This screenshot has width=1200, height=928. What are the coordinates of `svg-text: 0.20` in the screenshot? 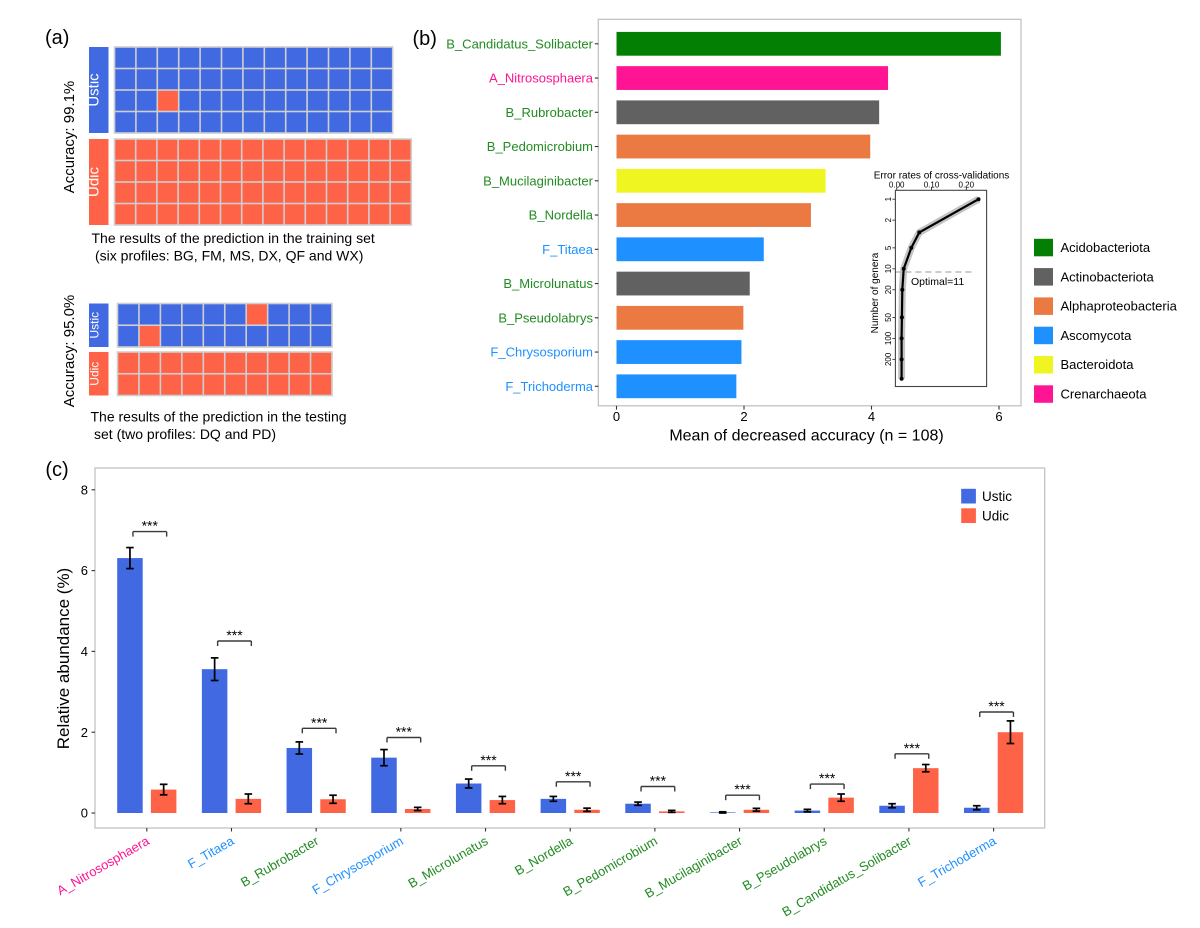 It's located at (967, 184).